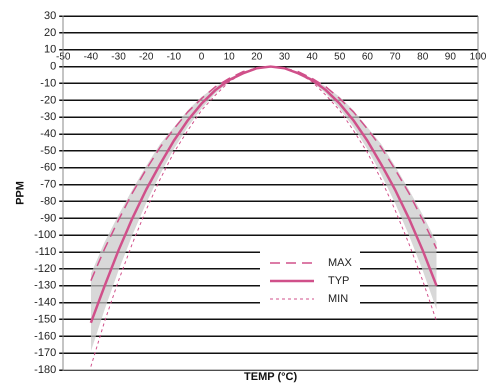 The image size is (500, 384). What do you see at coordinates (48, 184) in the screenshot?
I see `y-tick-label: -70` at bounding box center [48, 184].